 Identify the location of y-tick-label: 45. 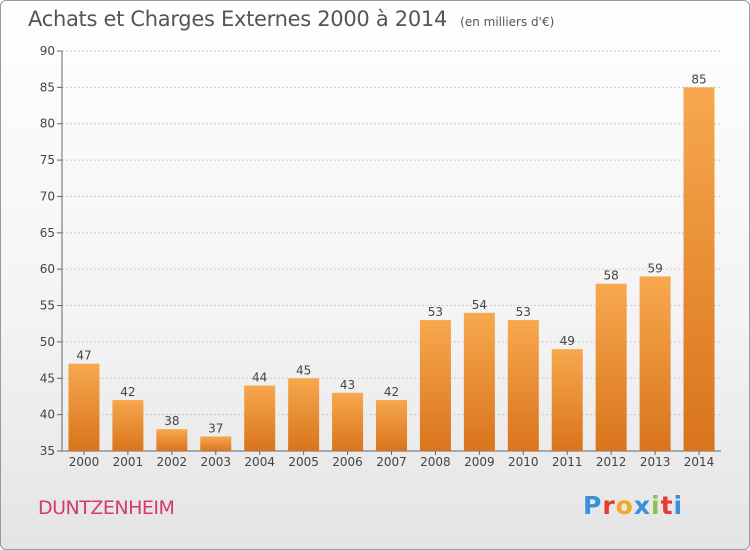
(47, 378).